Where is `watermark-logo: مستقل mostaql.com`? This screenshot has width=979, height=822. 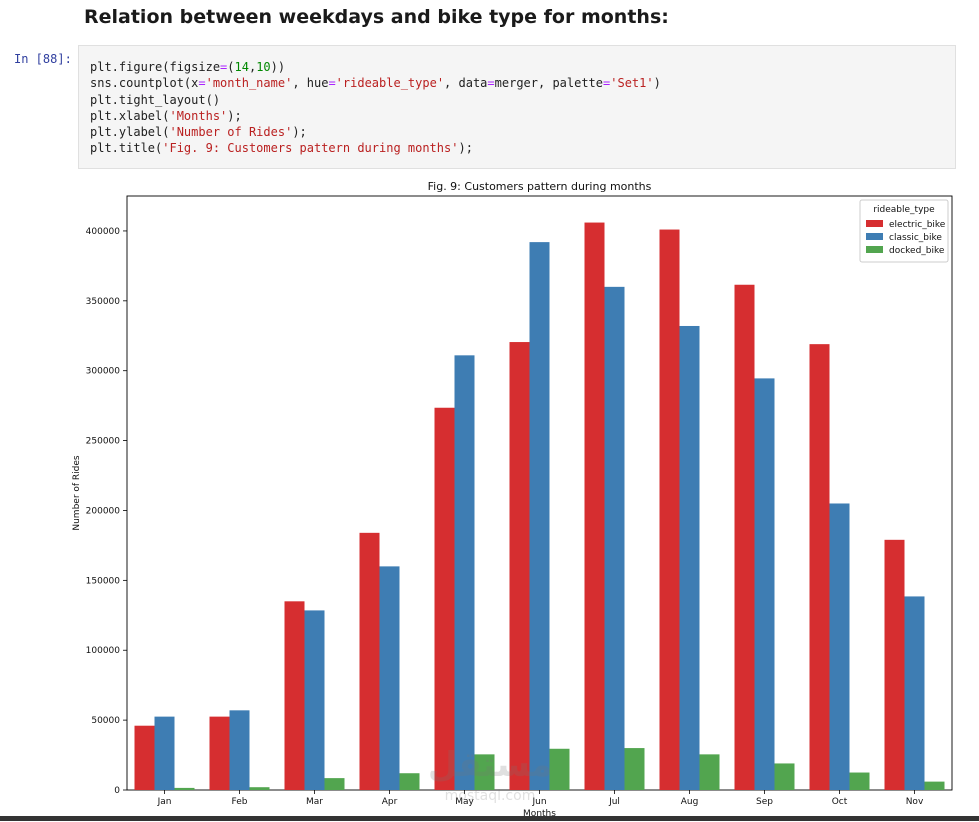 watermark-logo: مستقل mostaql.com is located at coordinates (490, 774).